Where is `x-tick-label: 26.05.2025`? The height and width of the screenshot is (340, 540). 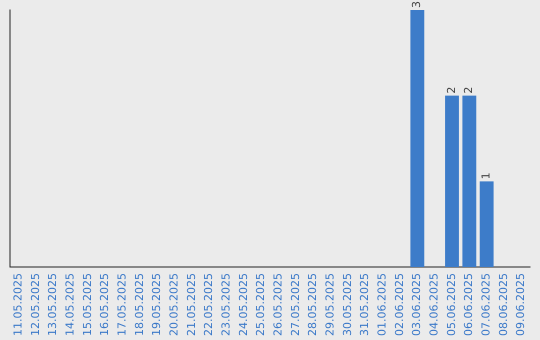
x-tick-label: 26.05.2025 is located at coordinates (278, 304).